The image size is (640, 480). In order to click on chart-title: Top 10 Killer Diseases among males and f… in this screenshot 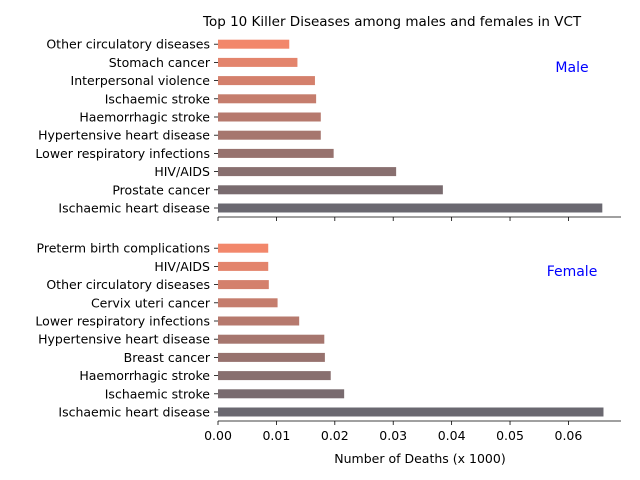, I will do `click(392, 22)`.